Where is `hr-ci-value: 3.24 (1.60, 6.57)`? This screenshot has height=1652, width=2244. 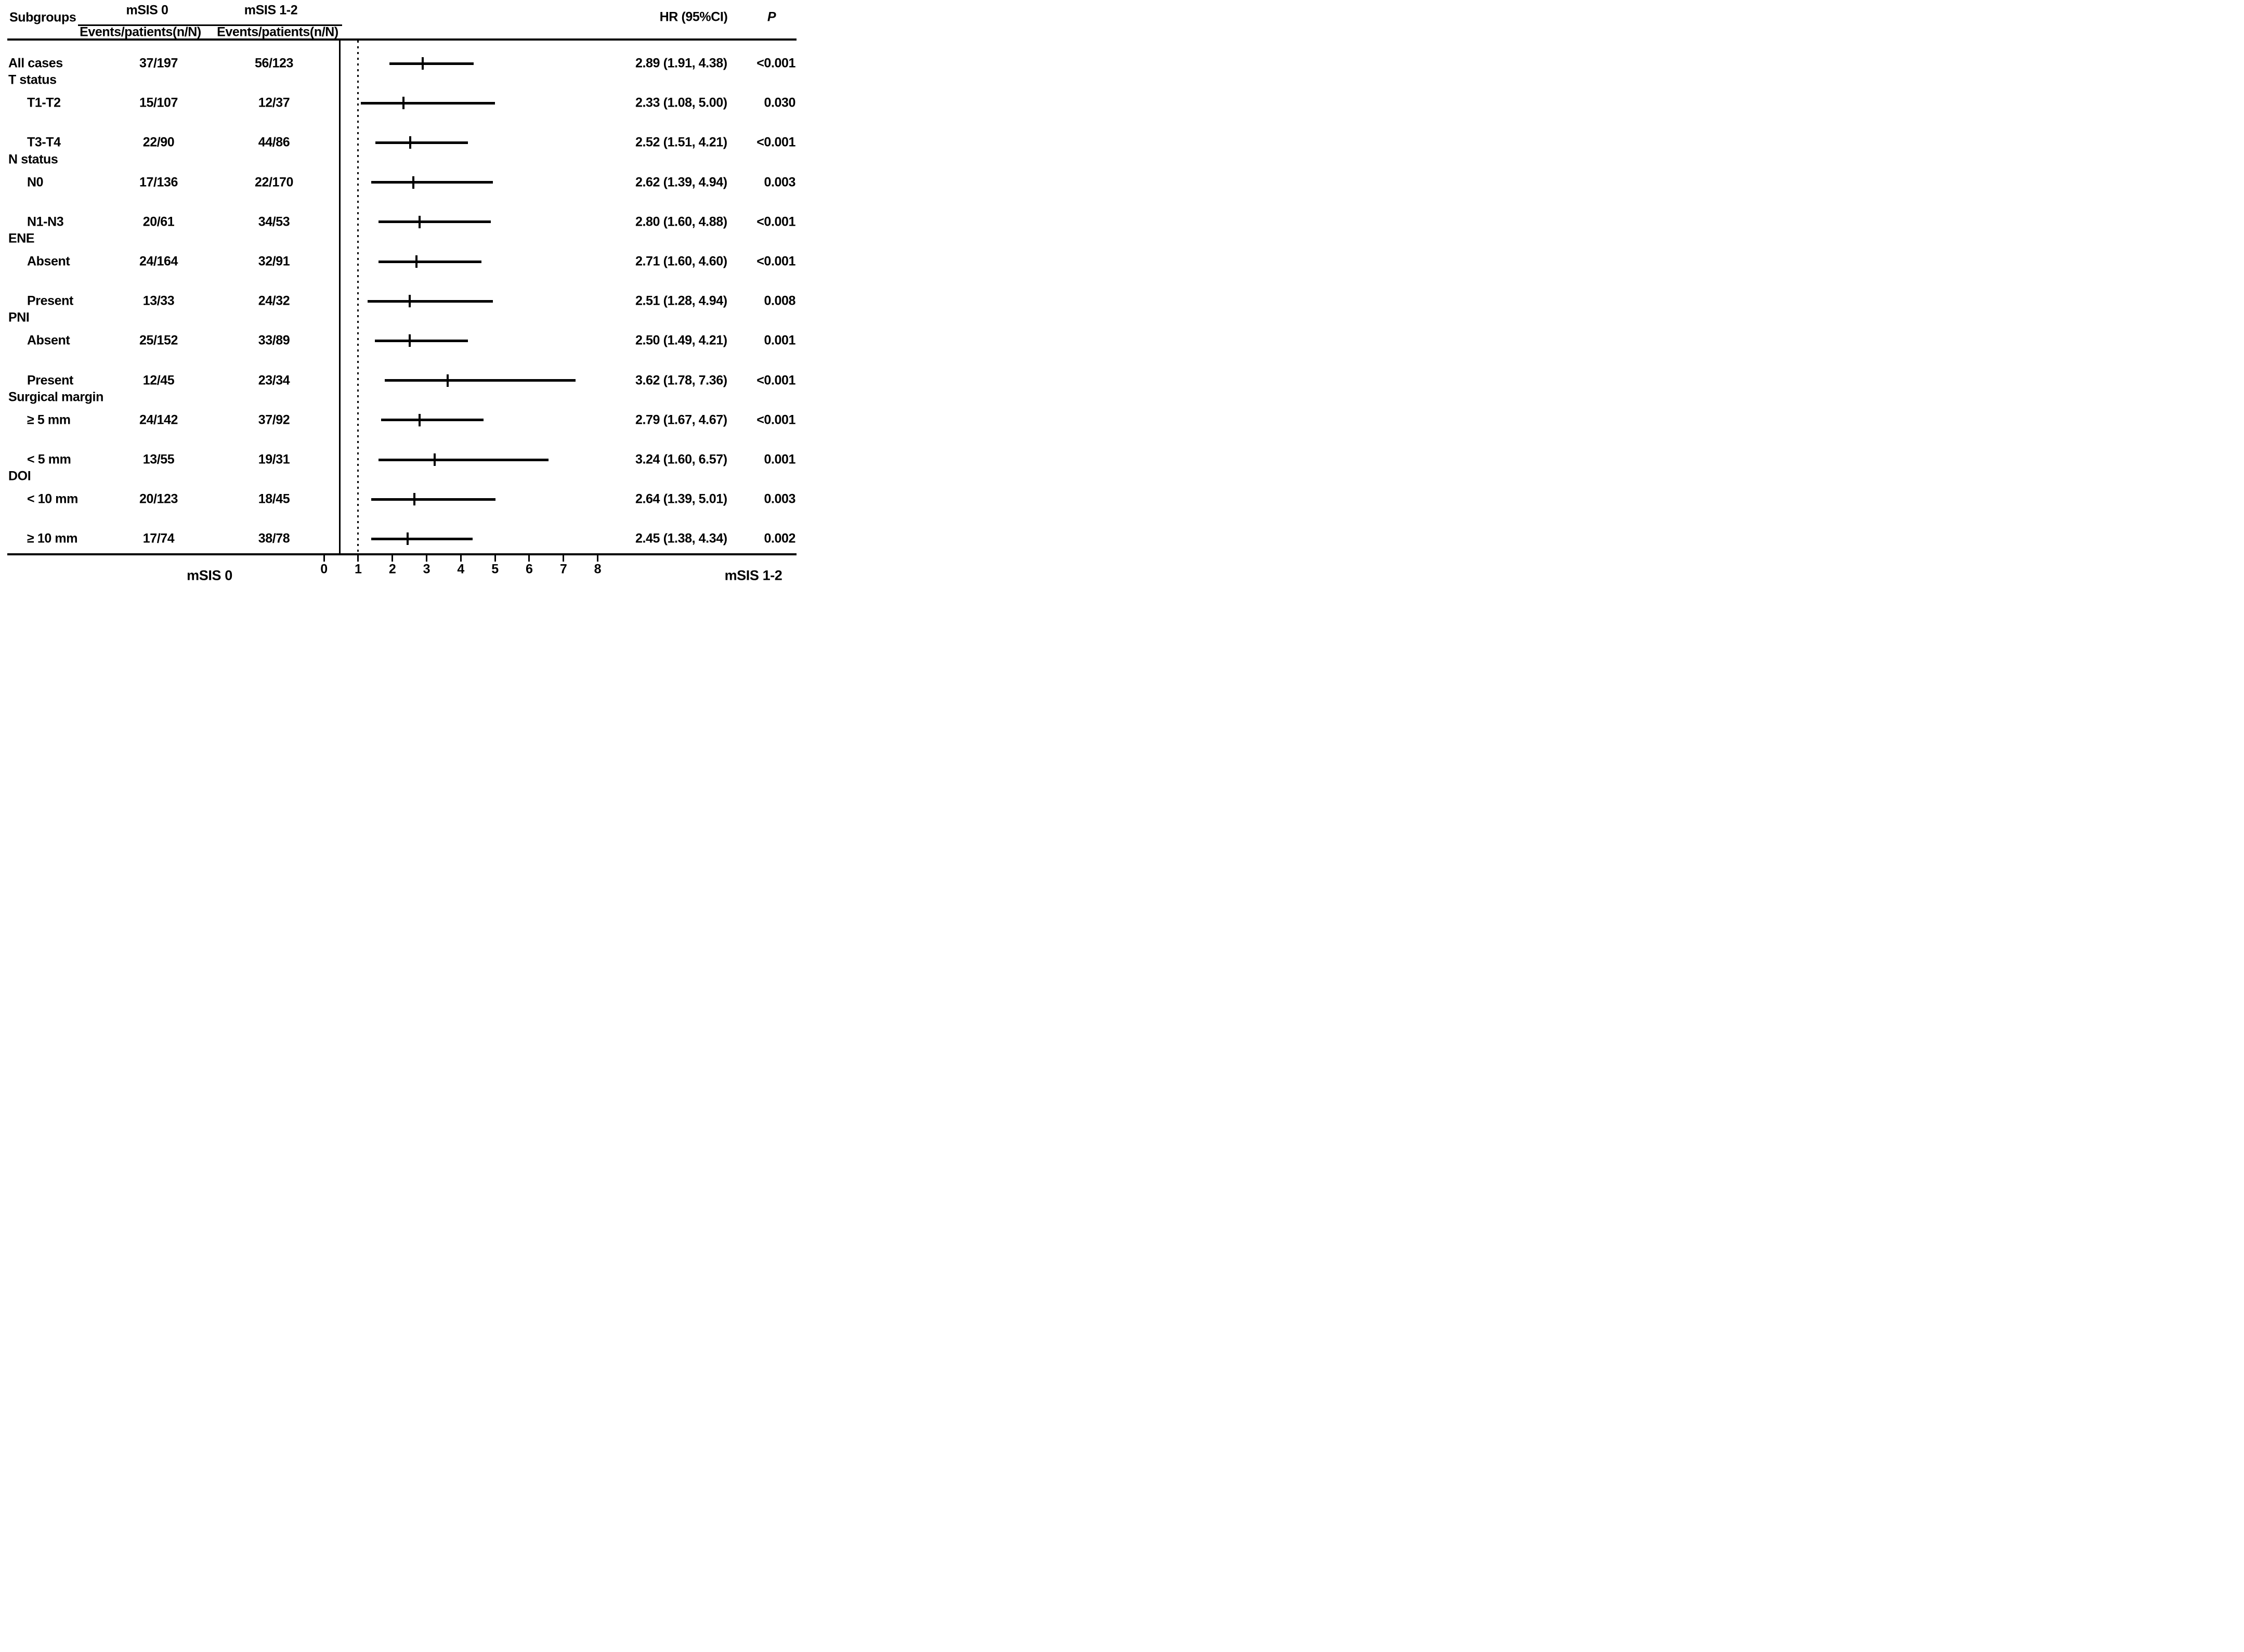
hr-ci-value: 3.24 (1.60, 6.57) is located at coordinates (681, 459).